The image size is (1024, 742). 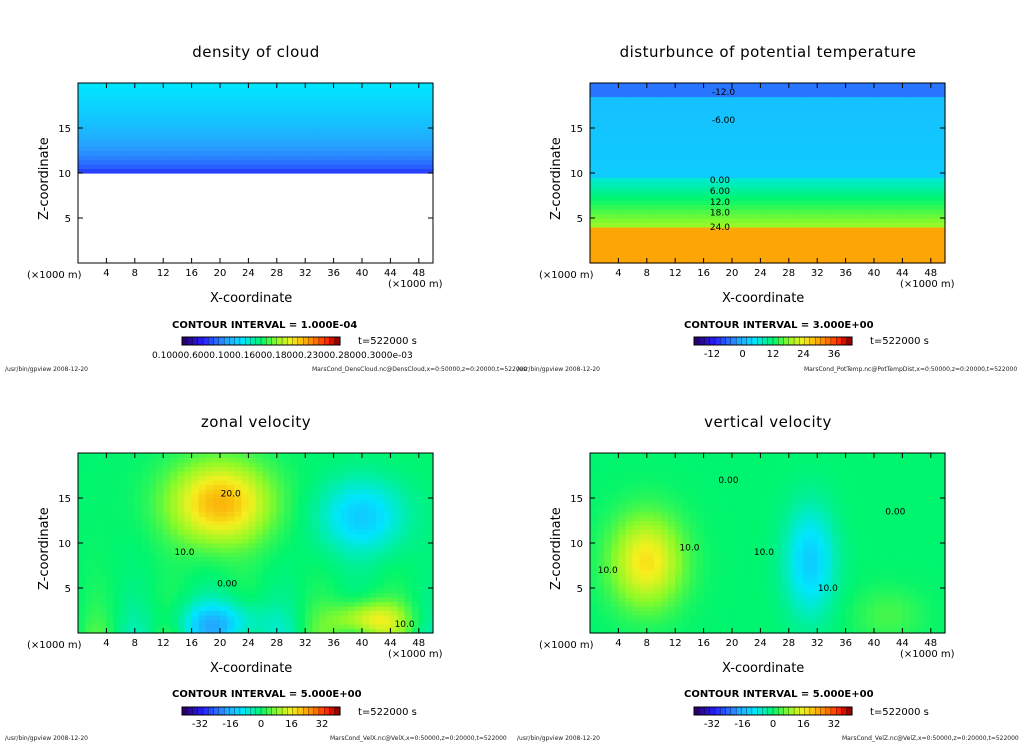 What do you see at coordinates (264, 325) in the screenshot?
I see `contour-interval: CONTOUR INTERVAL = 1.000E-04` at bounding box center [264, 325].